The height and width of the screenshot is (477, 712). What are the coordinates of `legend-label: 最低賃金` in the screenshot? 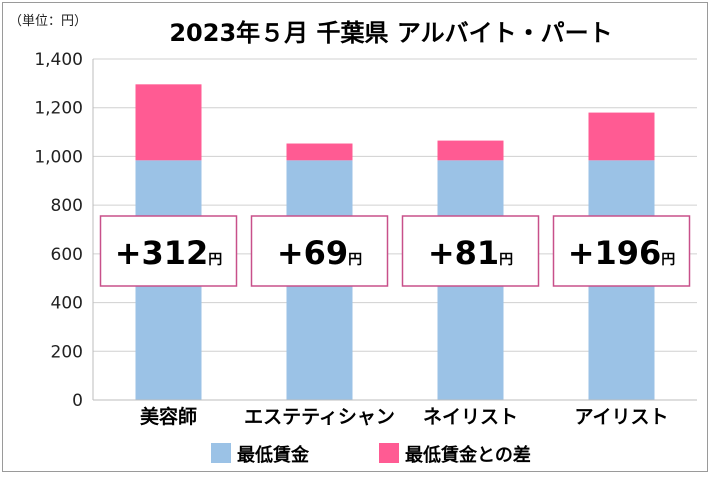 It's located at (273, 455).